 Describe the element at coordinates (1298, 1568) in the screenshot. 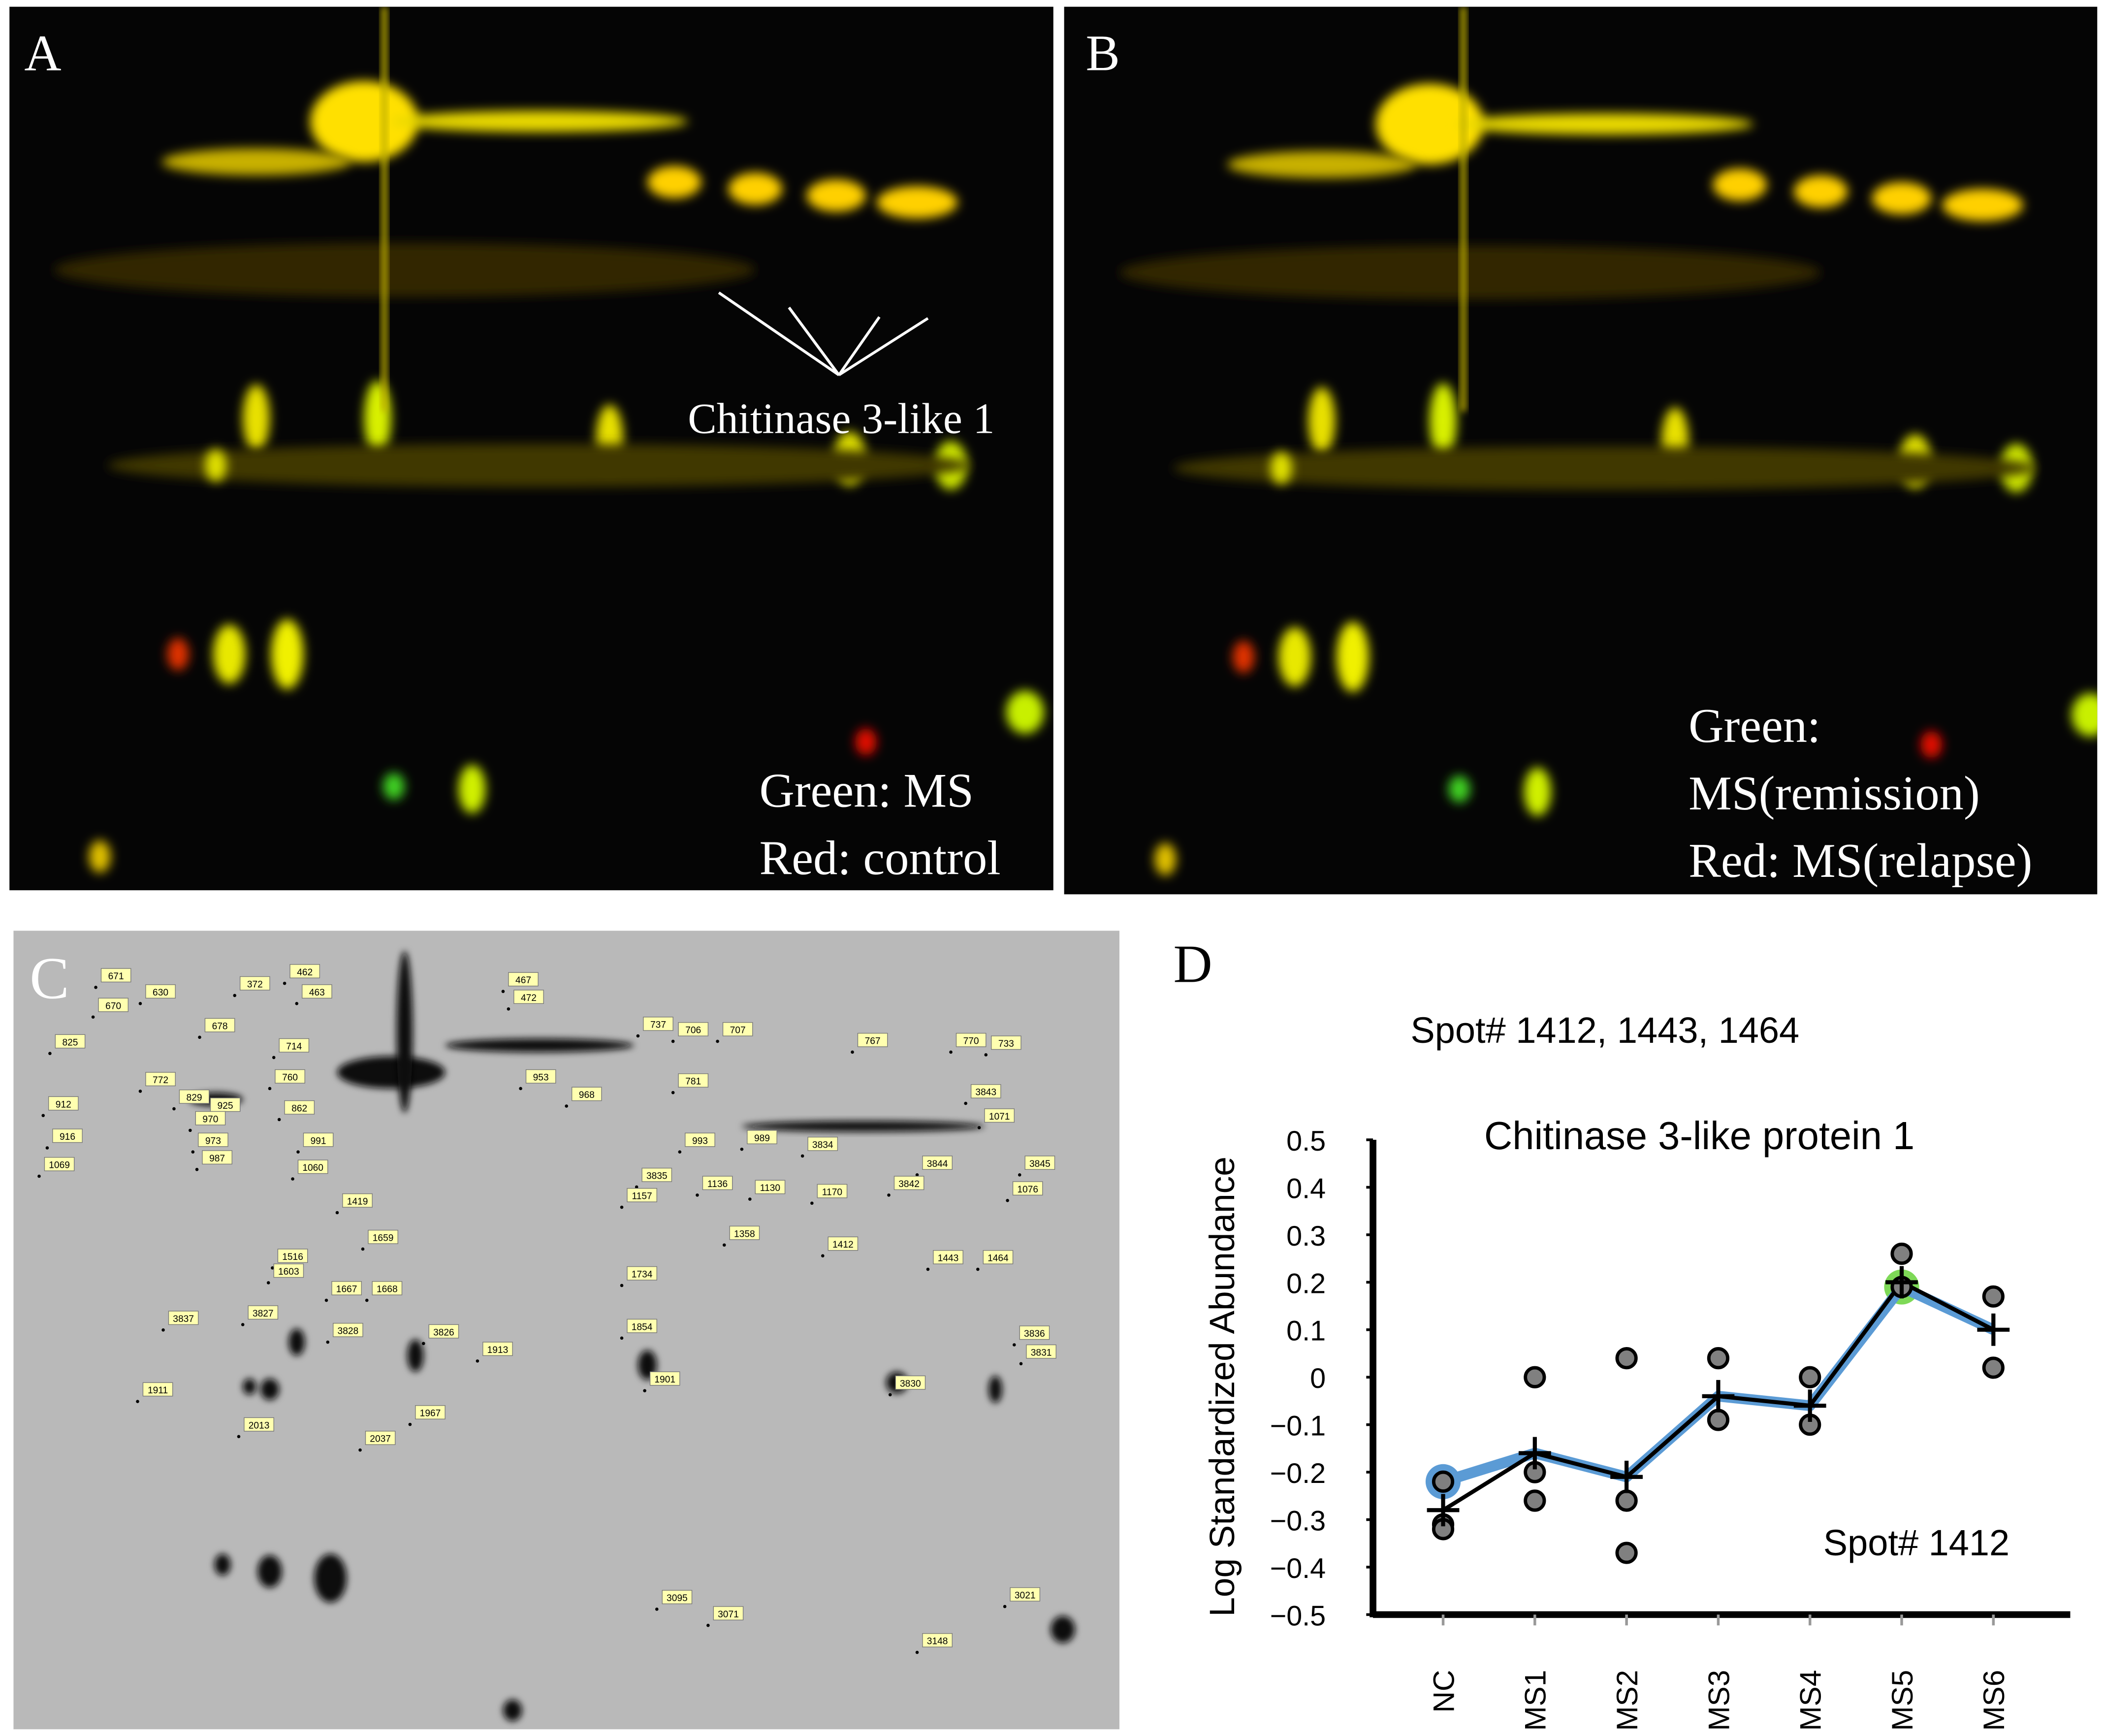

I see `y-tick-label: −0.4` at that location.